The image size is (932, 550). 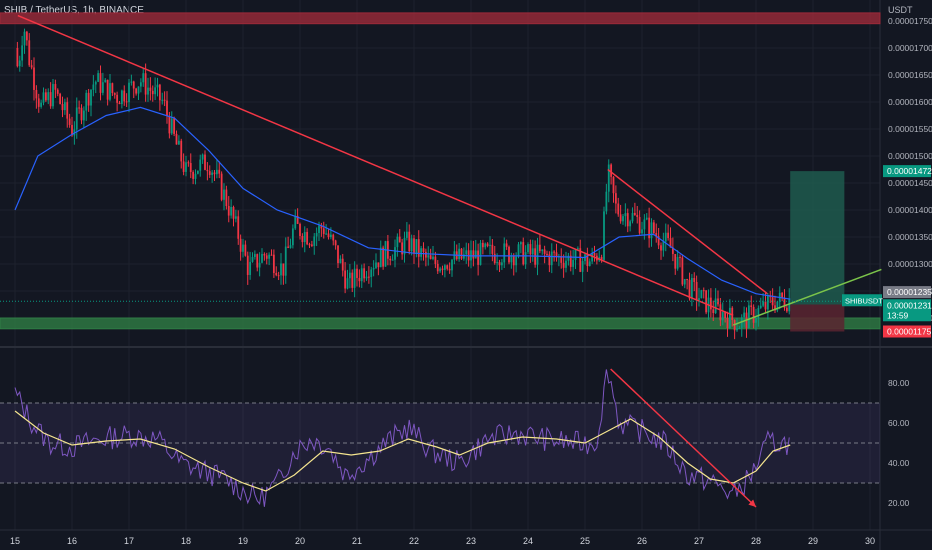 I want to click on price-tick-label: 0.00001750, so click(x=910, y=21).